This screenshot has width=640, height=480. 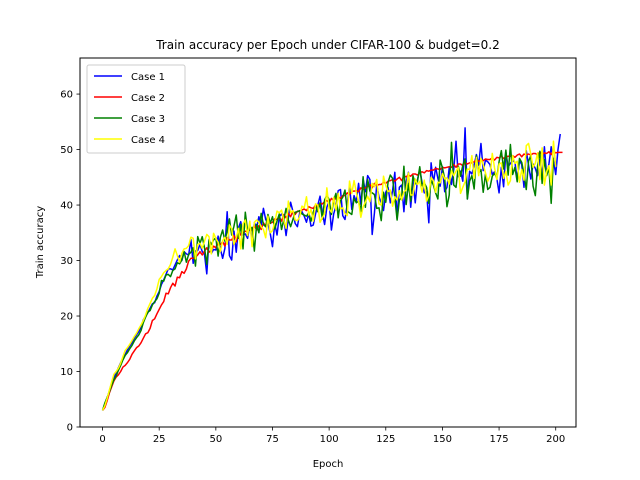 I want to click on legend-label-case-2: Case 2, so click(x=148, y=98).